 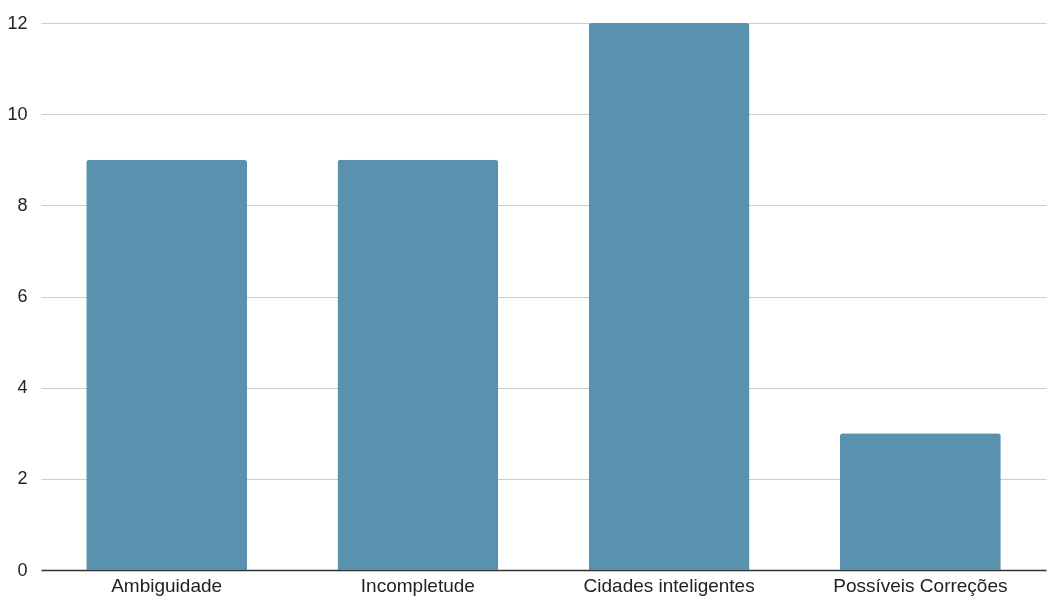 What do you see at coordinates (167, 585) in the screenshot?
I see `x-tick-label: Ambiguidade` at bounding box center [167, 585].